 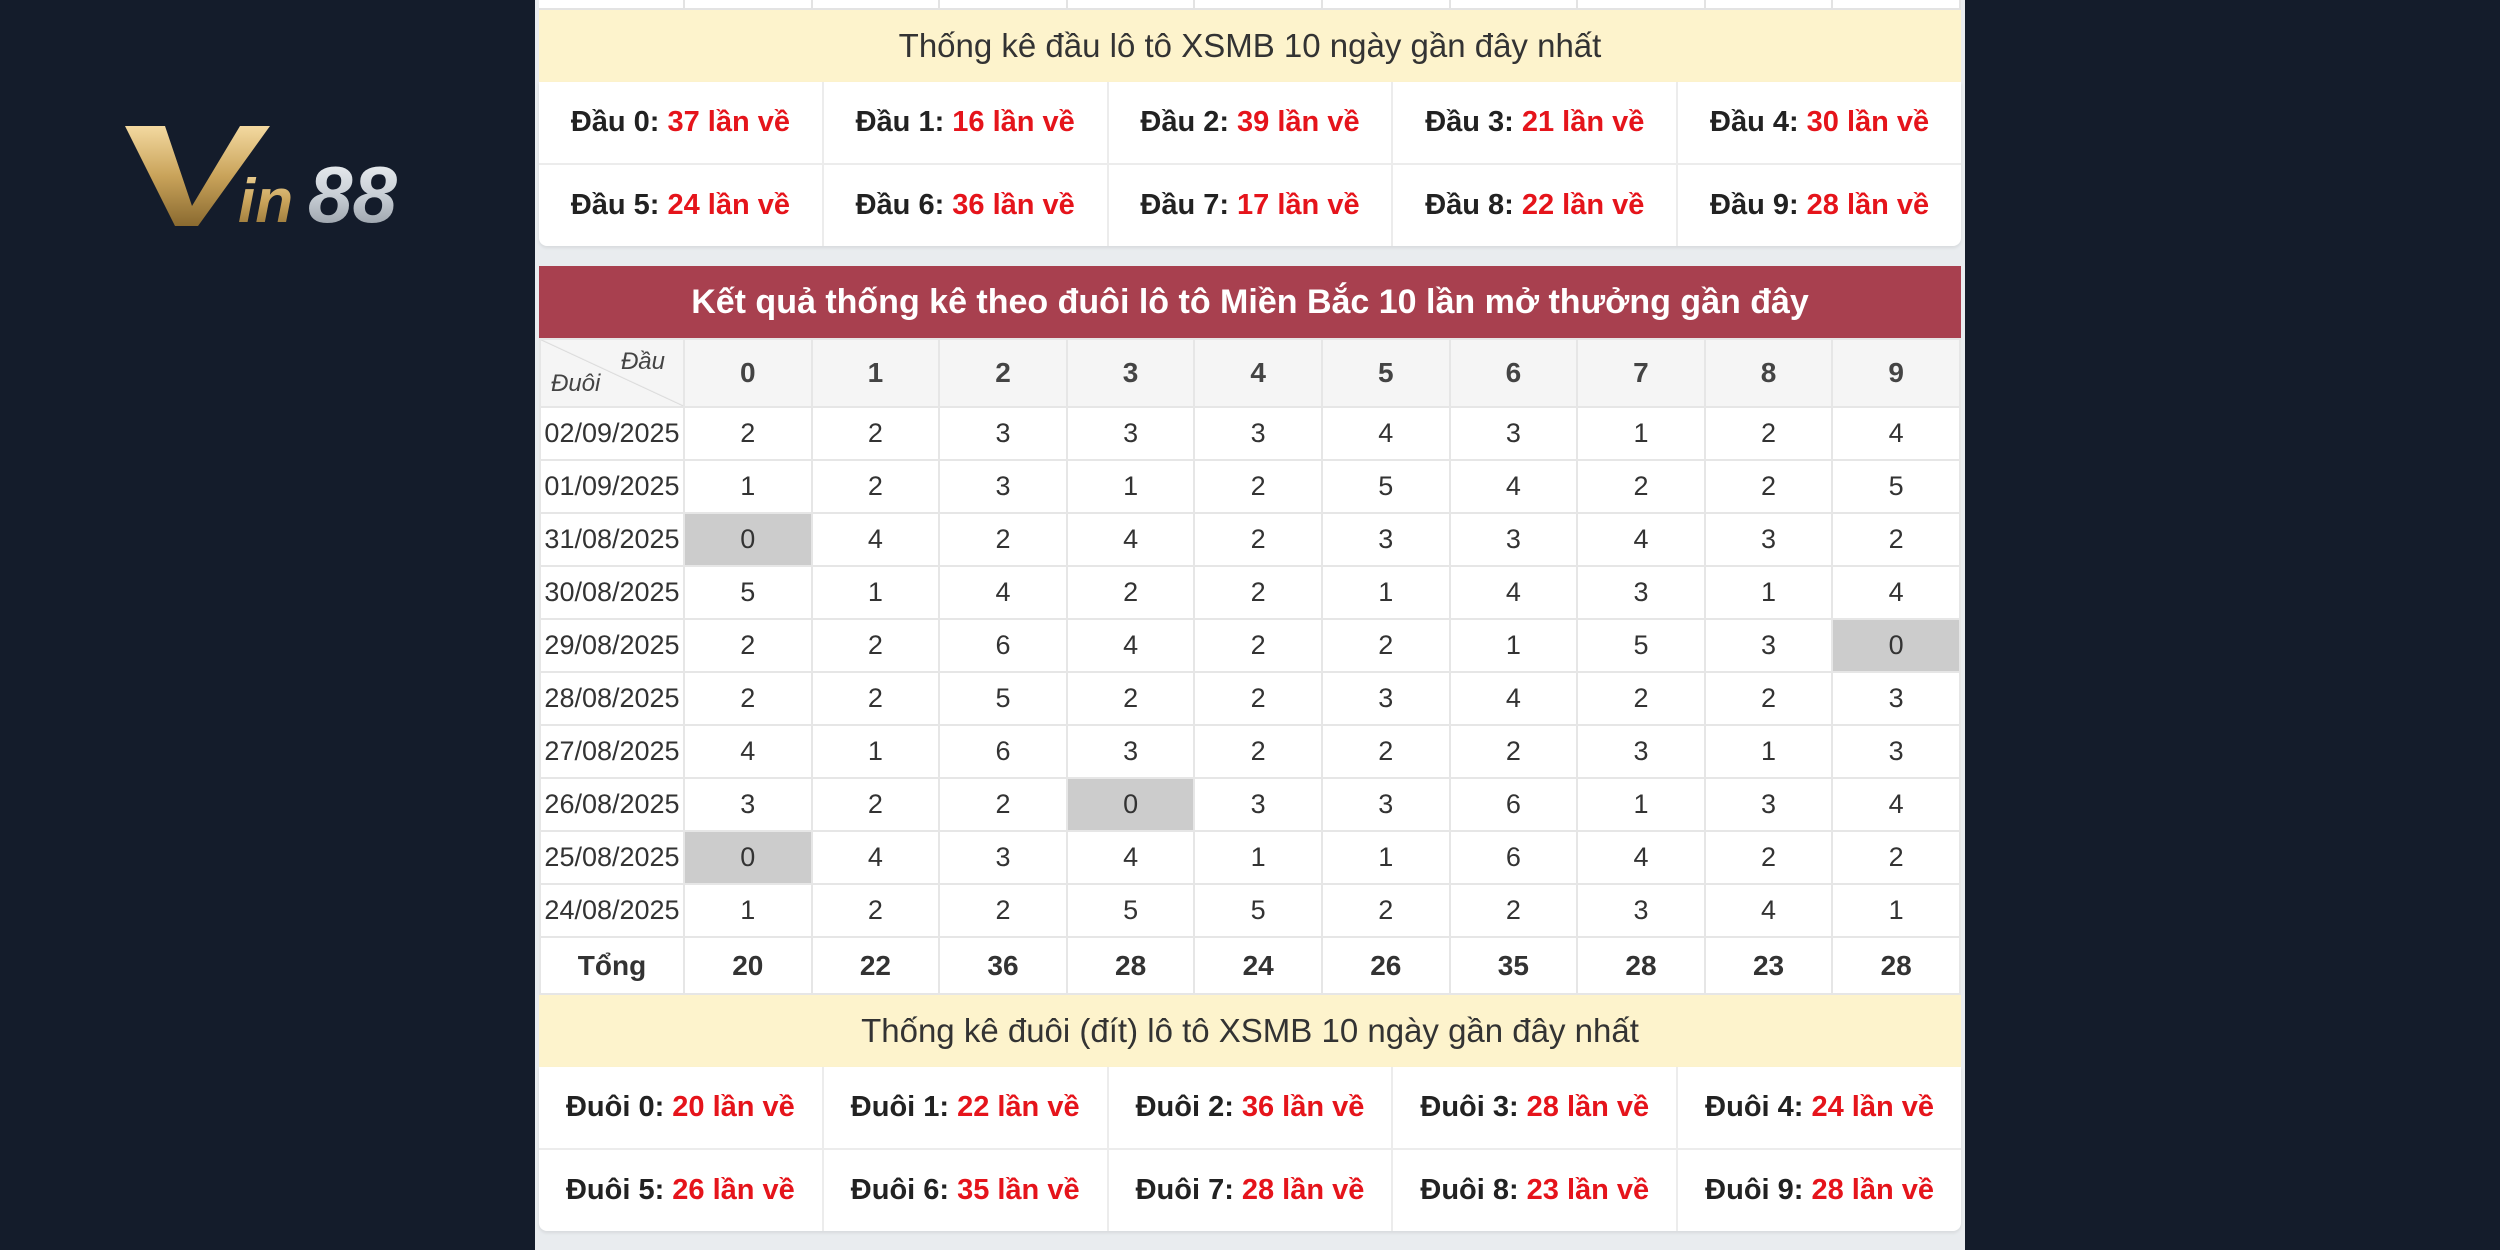 I want to click on table-row: 26/08/2025 3 2 2 0 3 3 6 1 3 4, so click(x=1250, y=804).